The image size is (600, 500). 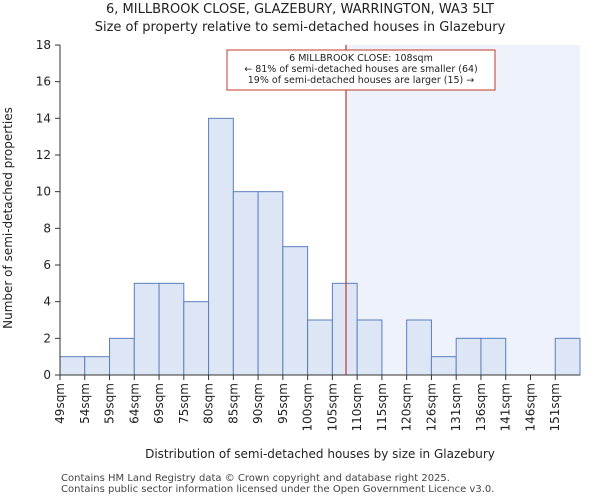 I want to click on x-tick-label: 120sqm, so click(x=407, y=407).